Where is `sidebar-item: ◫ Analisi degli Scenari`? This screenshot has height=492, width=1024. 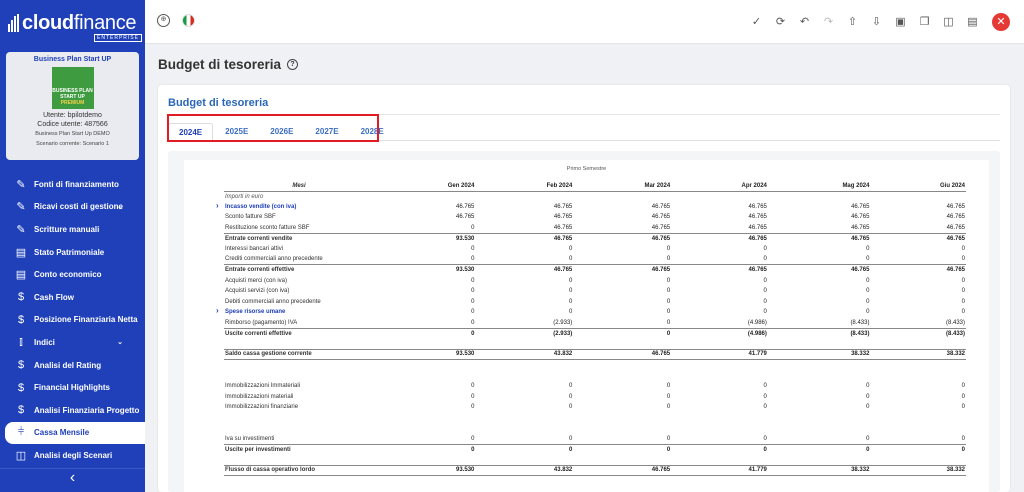 sidebar-item: ◫ Analisi degli Scenari is located at coordinates (72, 455).